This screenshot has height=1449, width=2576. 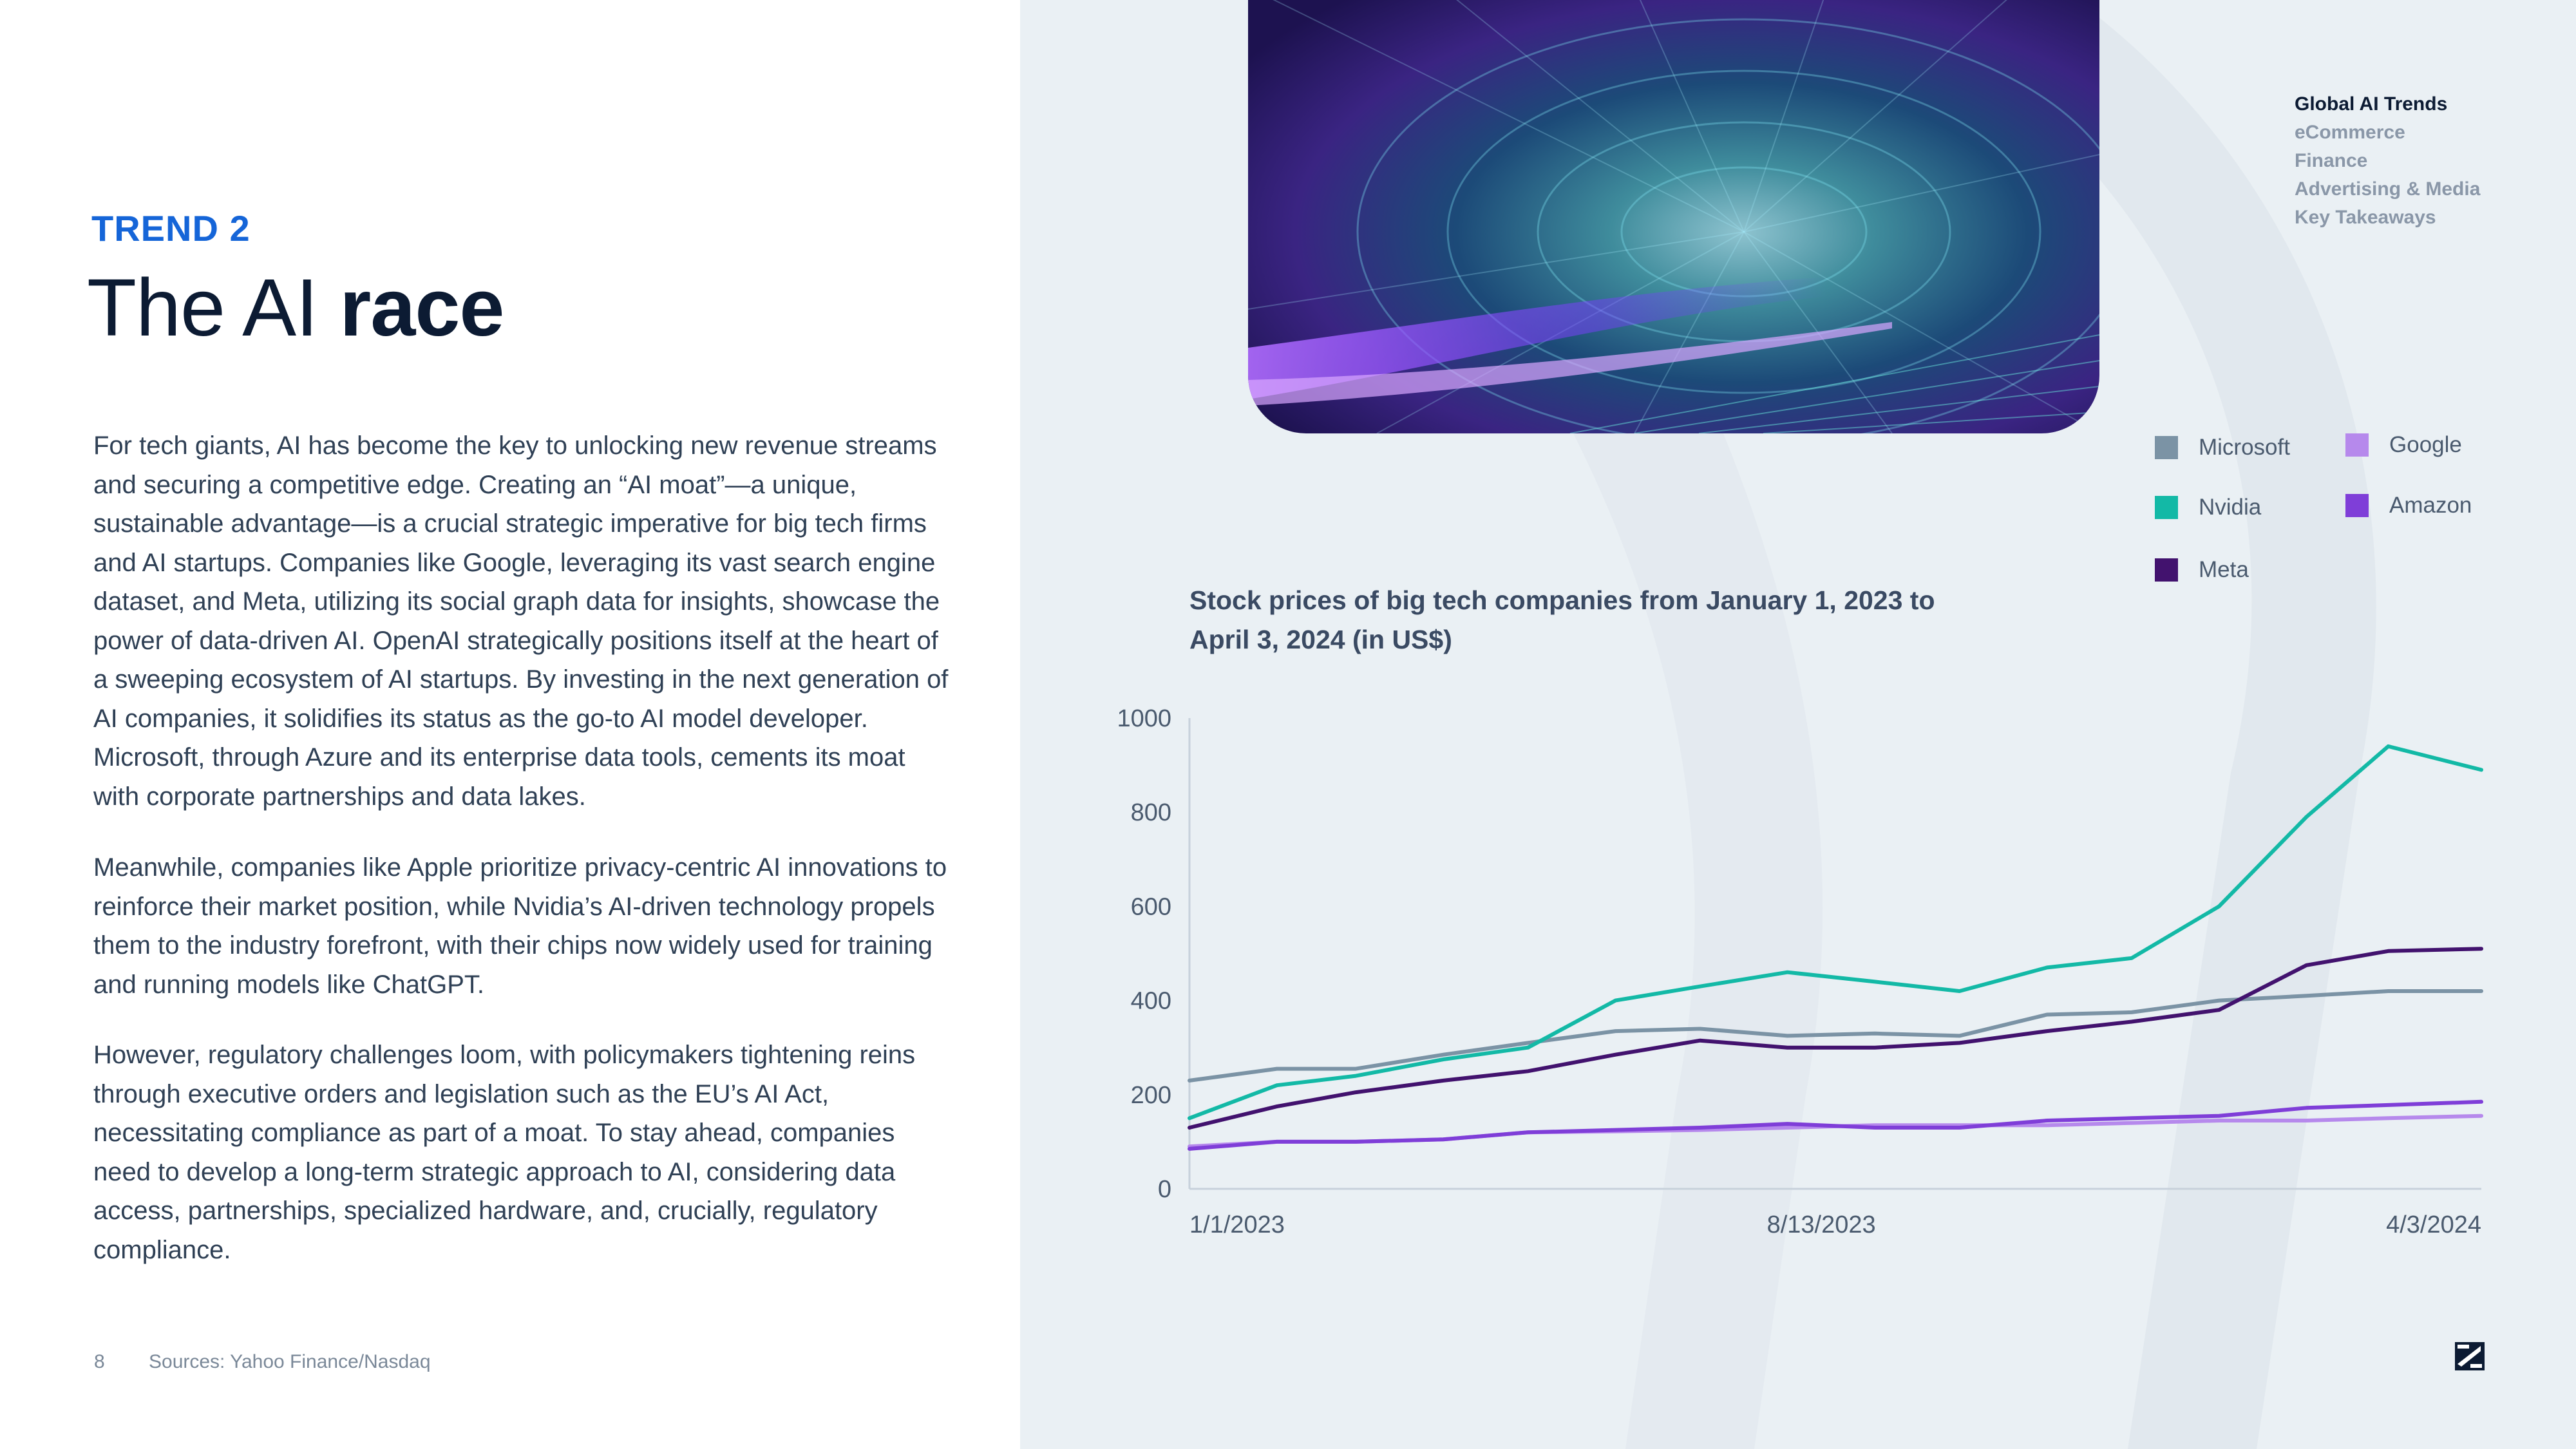 I want to click on legend-item-meta: Meta, so click(x=2202, y=570).